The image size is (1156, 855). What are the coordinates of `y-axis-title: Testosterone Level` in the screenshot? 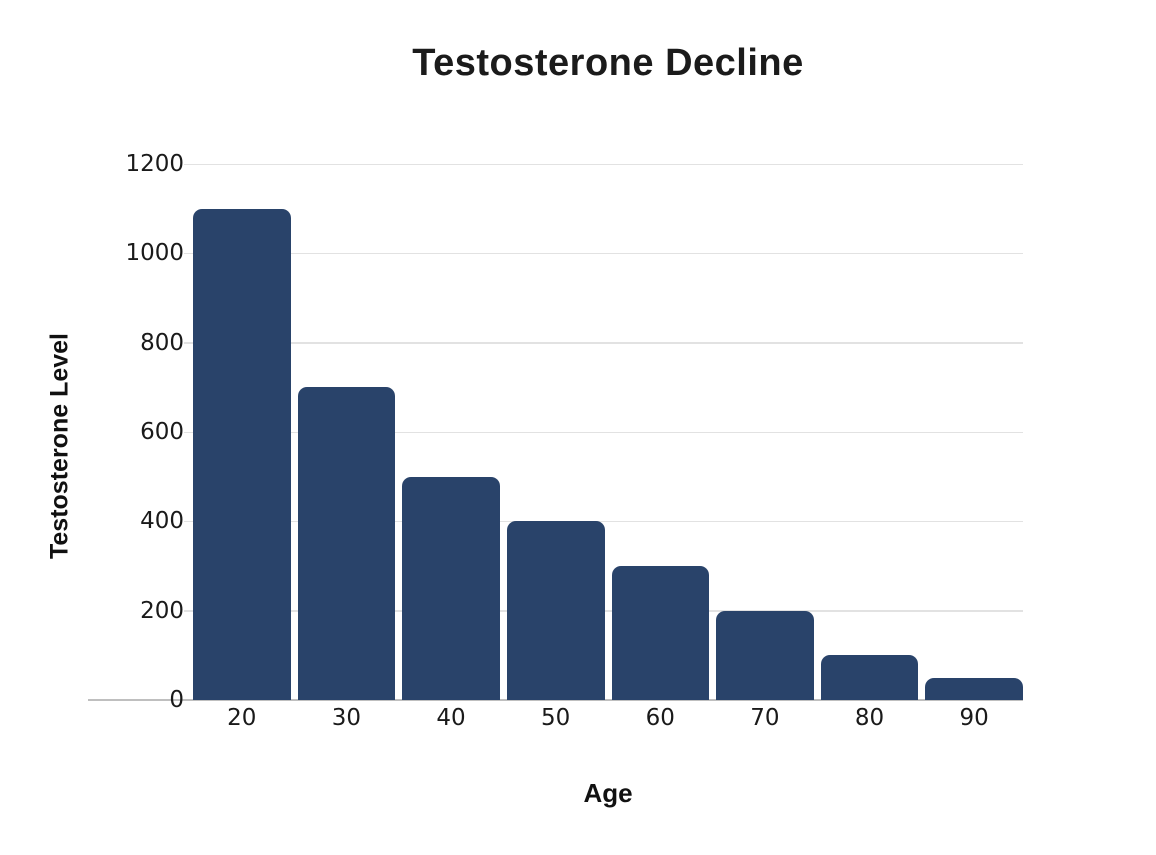 It's located at (59, 446).